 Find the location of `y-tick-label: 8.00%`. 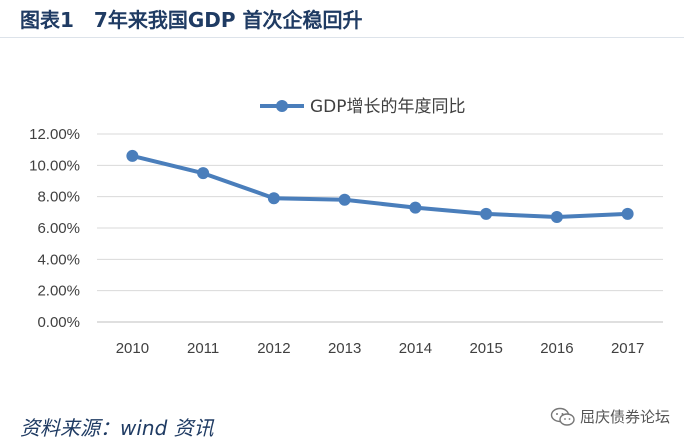

y-tick-label: 8.00% is located at coordinates (58, 197).